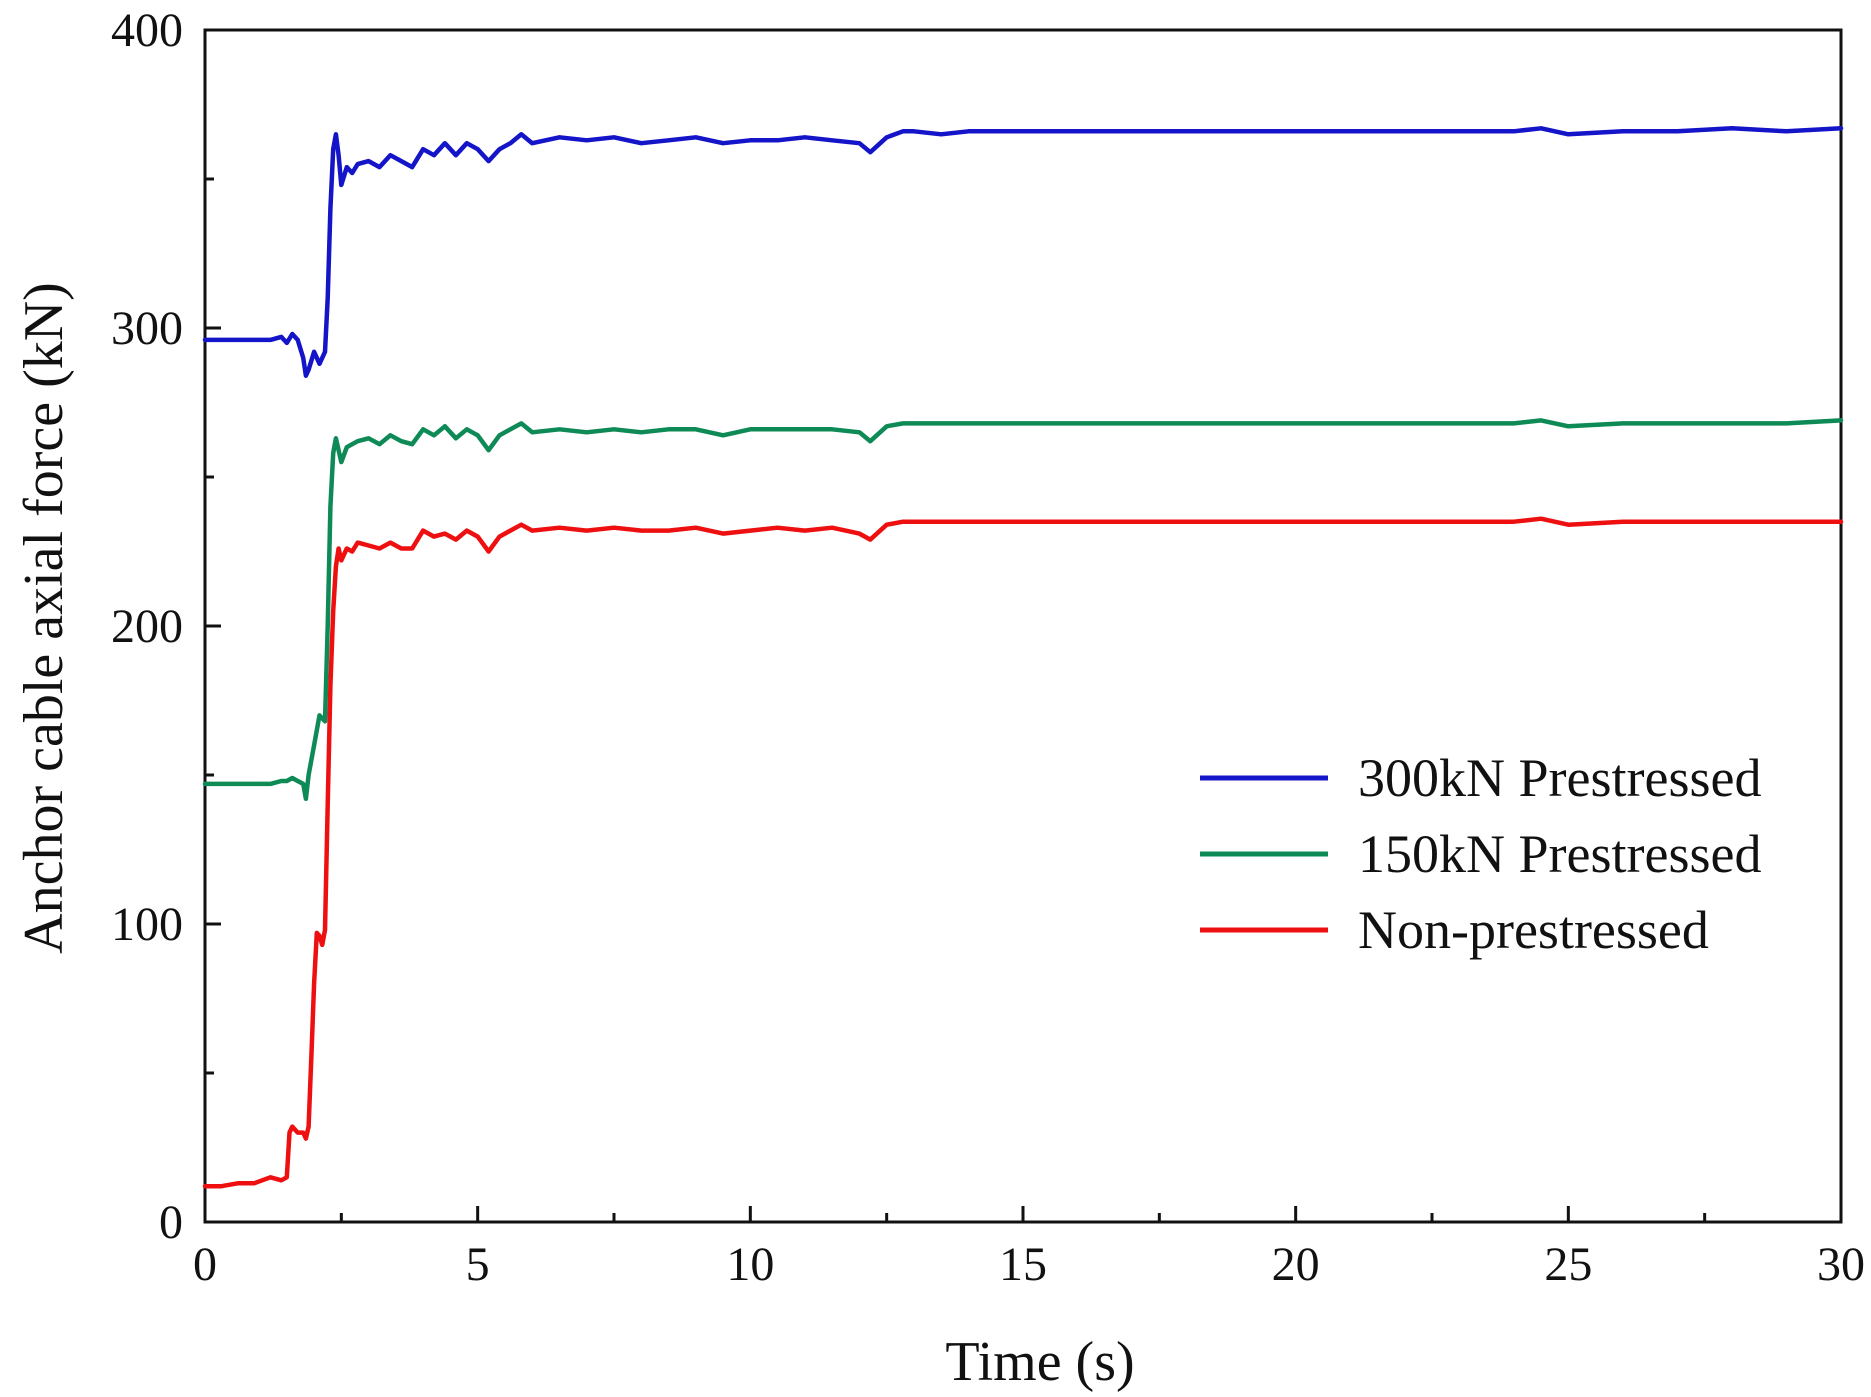  I want to click on y-axis-title: Anchor cable axial force (kN), so click(44, 618).